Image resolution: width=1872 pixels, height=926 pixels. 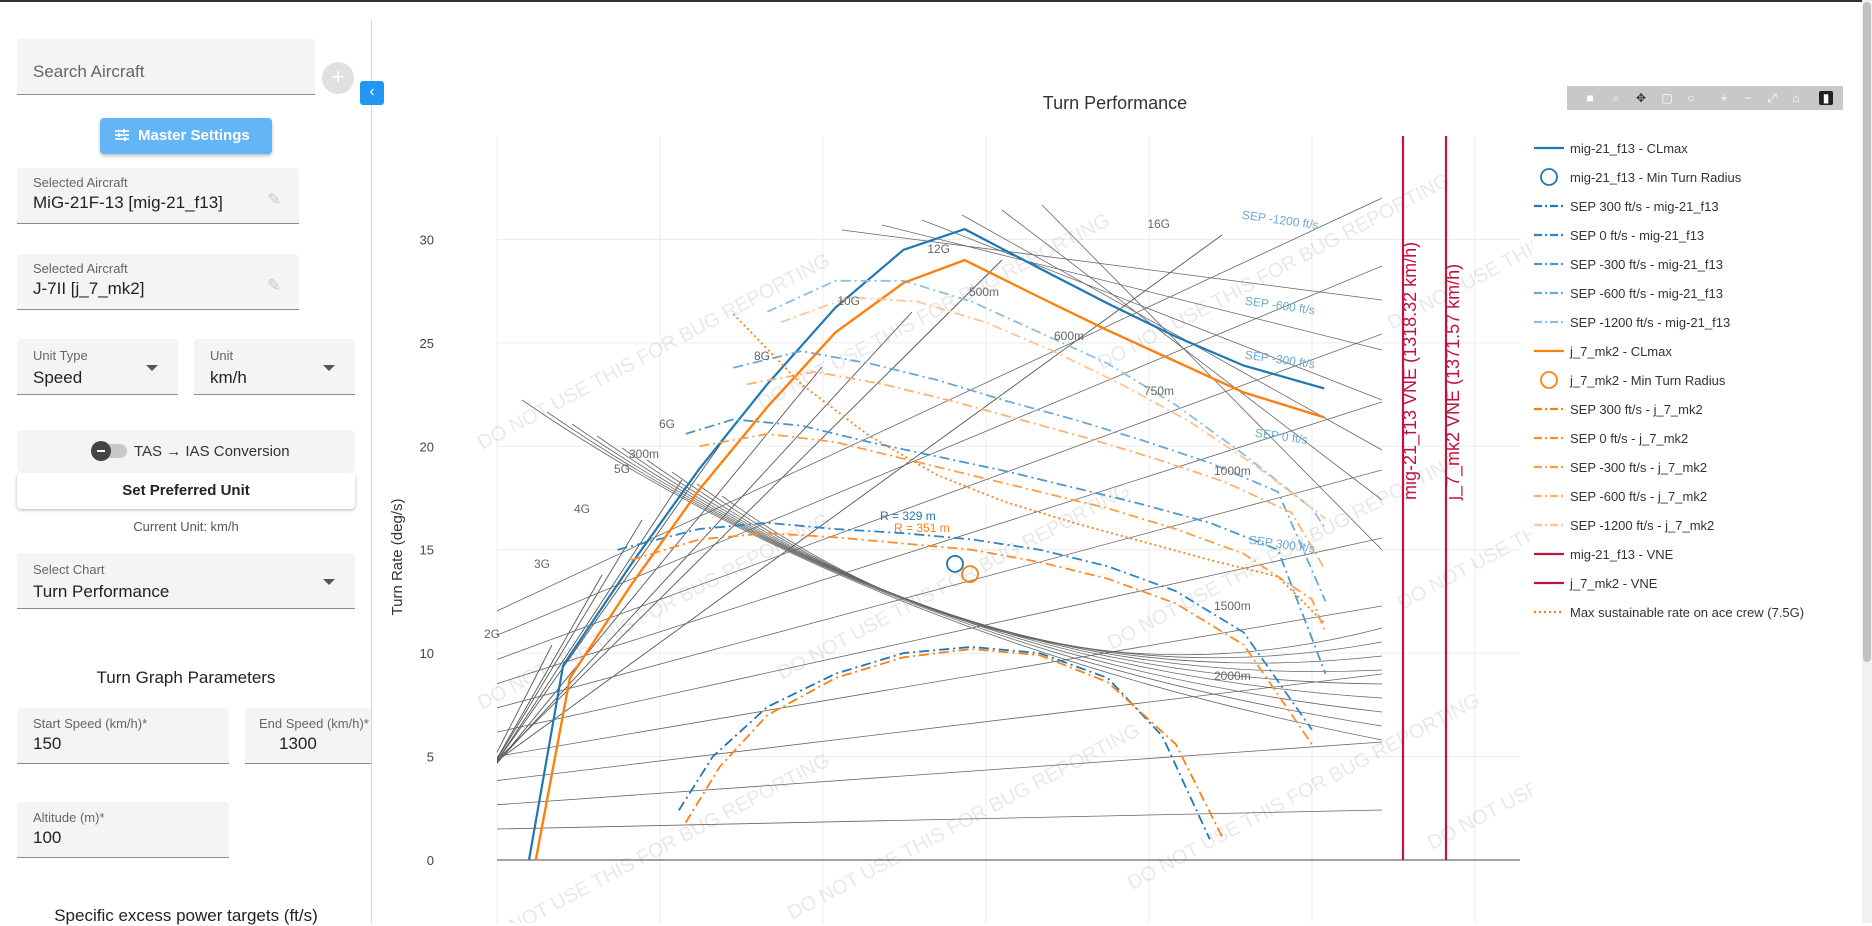 What do you see at coordinates (1700, 438) in the screenshot?
I see `legend-item: SEP 0 ft/s - j_7_mk2` at bounding box center [1700, 438].